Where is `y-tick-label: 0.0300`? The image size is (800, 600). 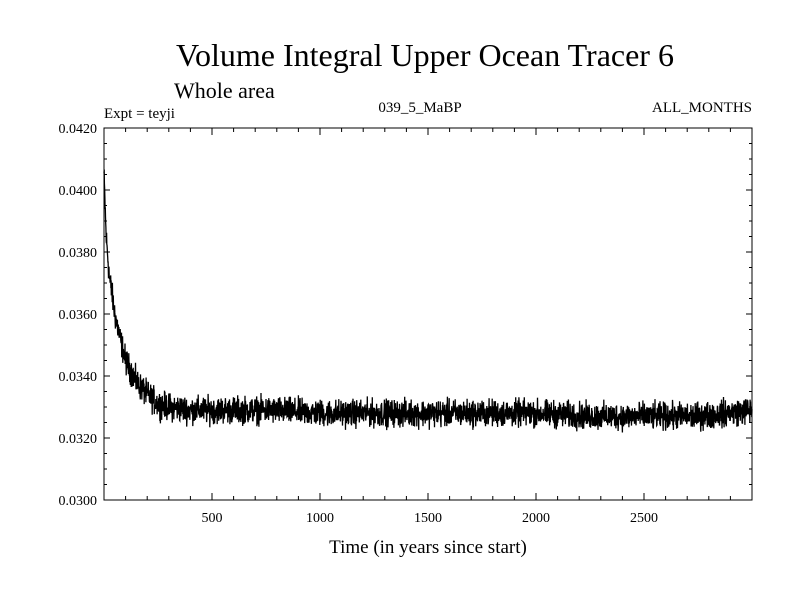
y-tick-label: 0.0300 is located at coordinates (78, 501).